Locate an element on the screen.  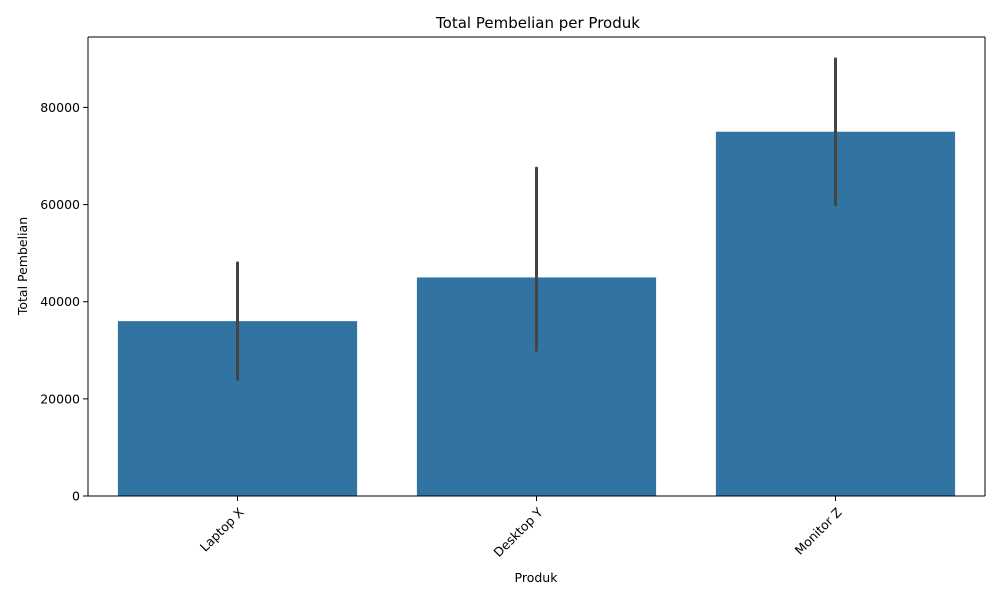
chart-title: Total Pembelian per Produk is located at coordinates (537, 23).